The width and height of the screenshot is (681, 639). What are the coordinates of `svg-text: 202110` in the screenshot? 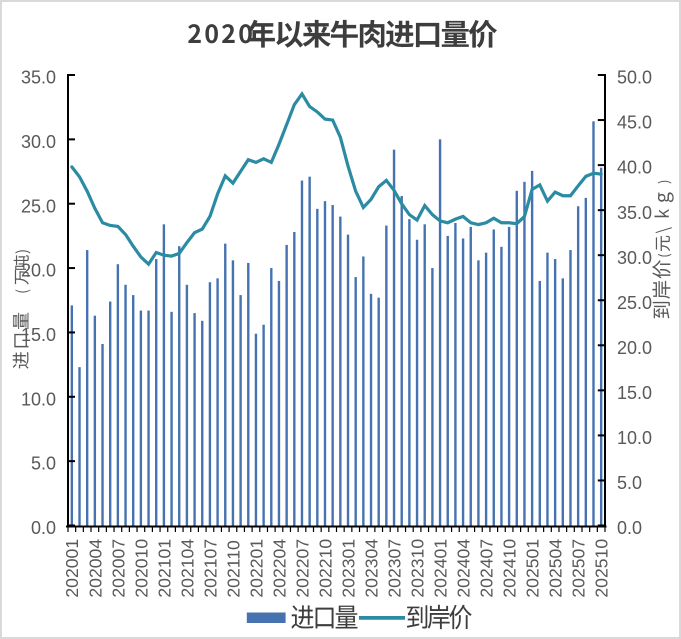 It's located at (233, 569).